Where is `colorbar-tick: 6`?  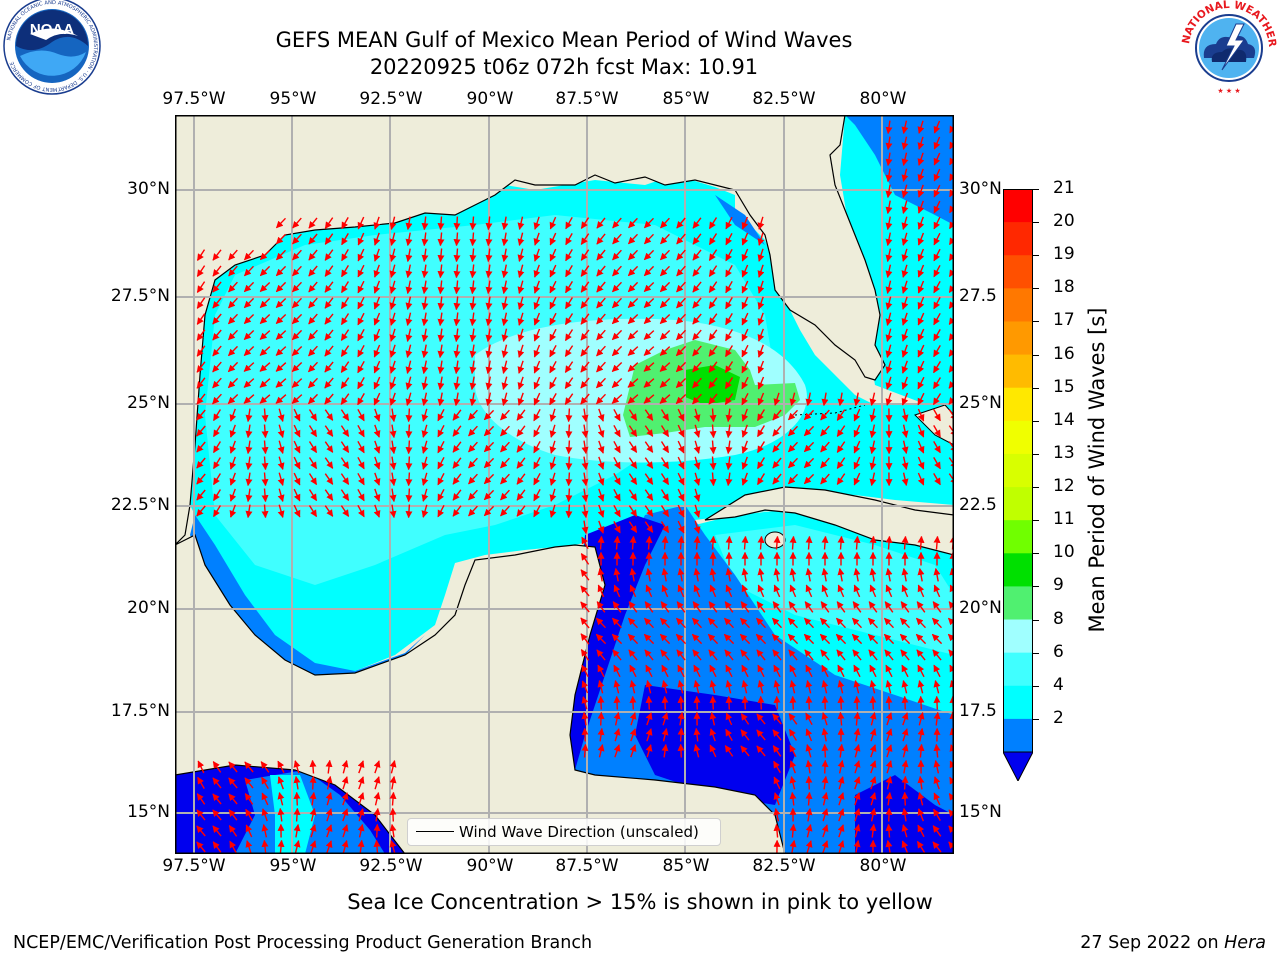
colorbar-tick: 6 is located at coordinates (1058, 651).